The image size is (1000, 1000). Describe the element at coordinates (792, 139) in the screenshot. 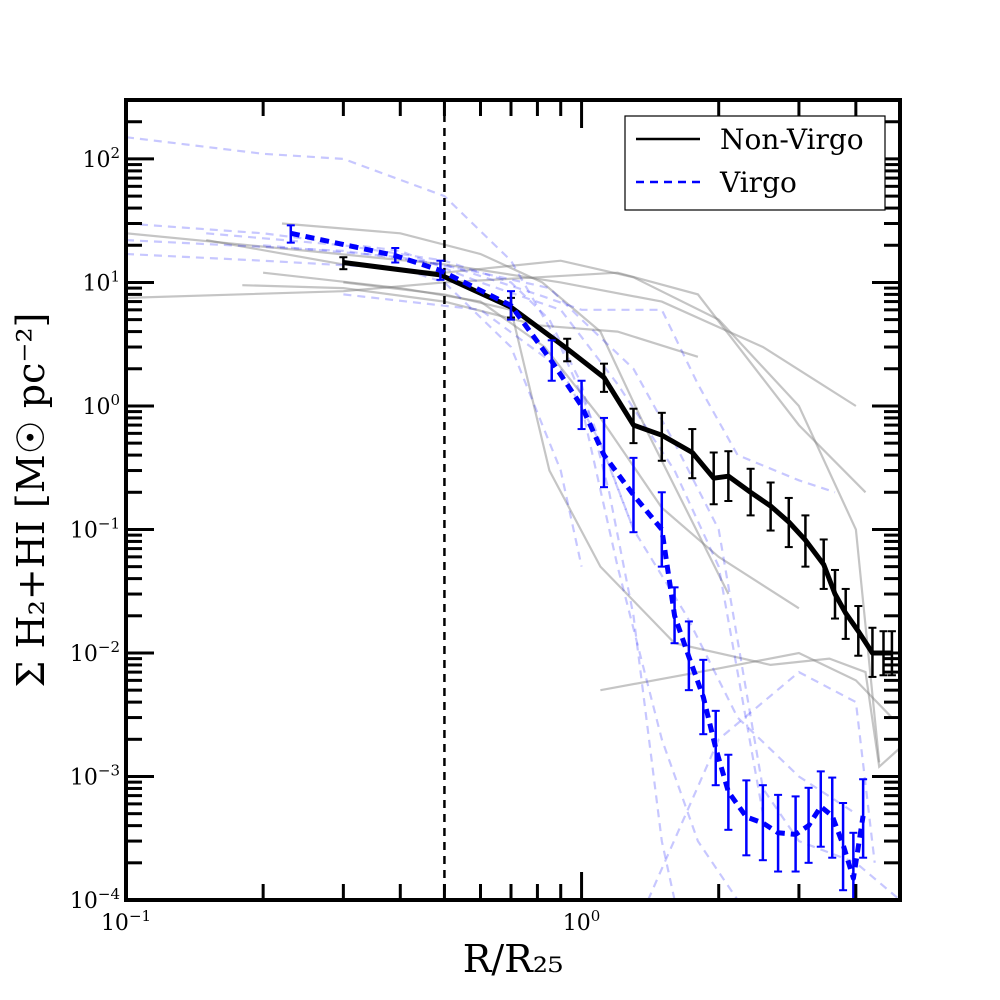

I see `legend-label-non-virgo: Non-Virgo` at that location.